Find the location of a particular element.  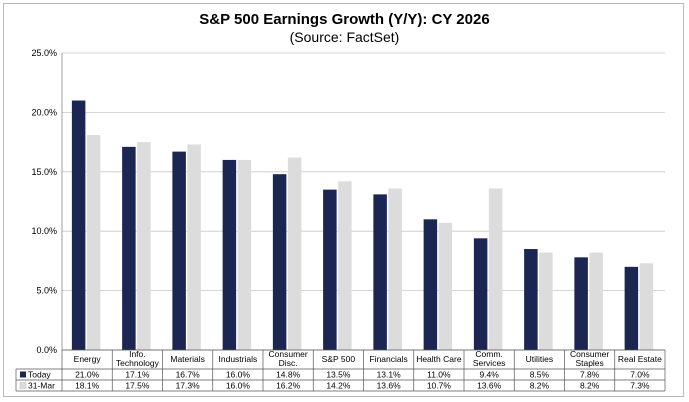

chart-title: S&P 500 Earnings Growth (Y/Y): CY 2026 is located at coordinates (344, 19).